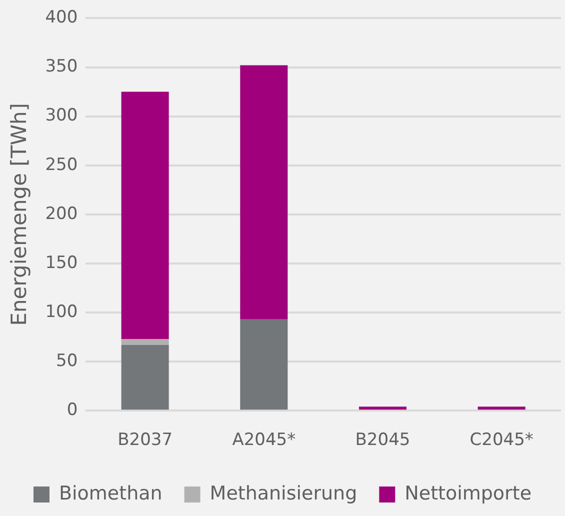 This screenshot has width=565, height=516. What do you see at coordinates (61, 262) in the screenshot?
I see `y-tick-label: 150` at bounding box center [61, 262].